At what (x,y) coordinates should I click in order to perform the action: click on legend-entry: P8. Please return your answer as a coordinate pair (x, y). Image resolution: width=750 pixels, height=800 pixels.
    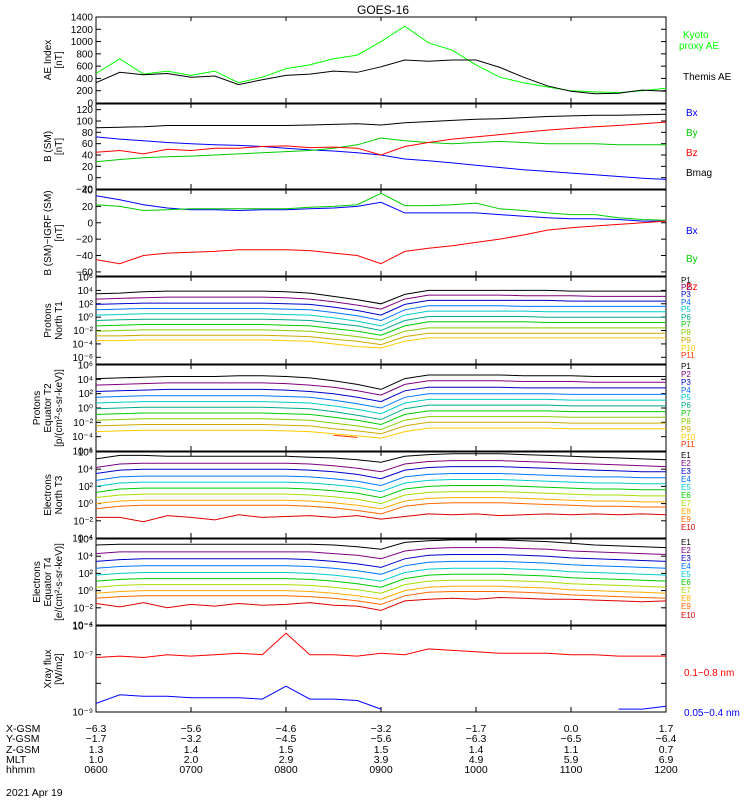
    Looking at the image, I should click on (686, 332).